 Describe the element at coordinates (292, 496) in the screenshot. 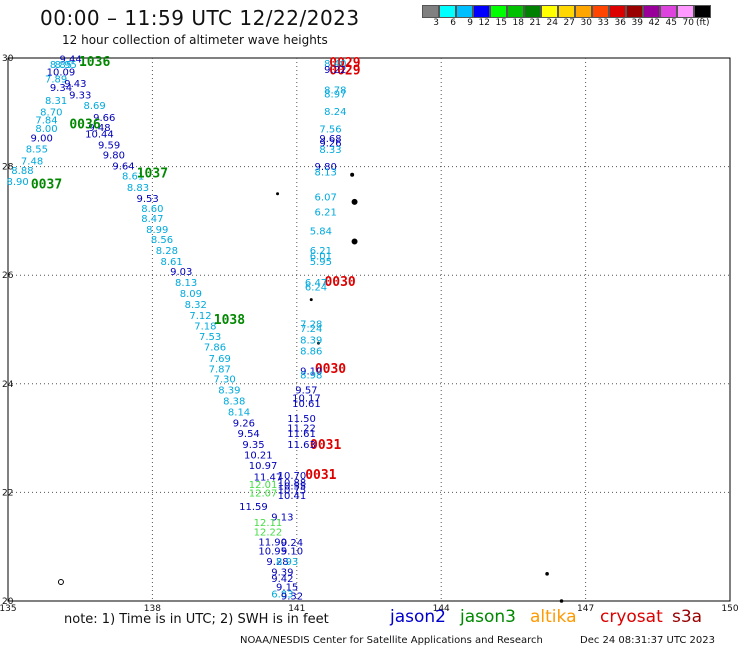

I see `swh-value: 10.41` at that location.